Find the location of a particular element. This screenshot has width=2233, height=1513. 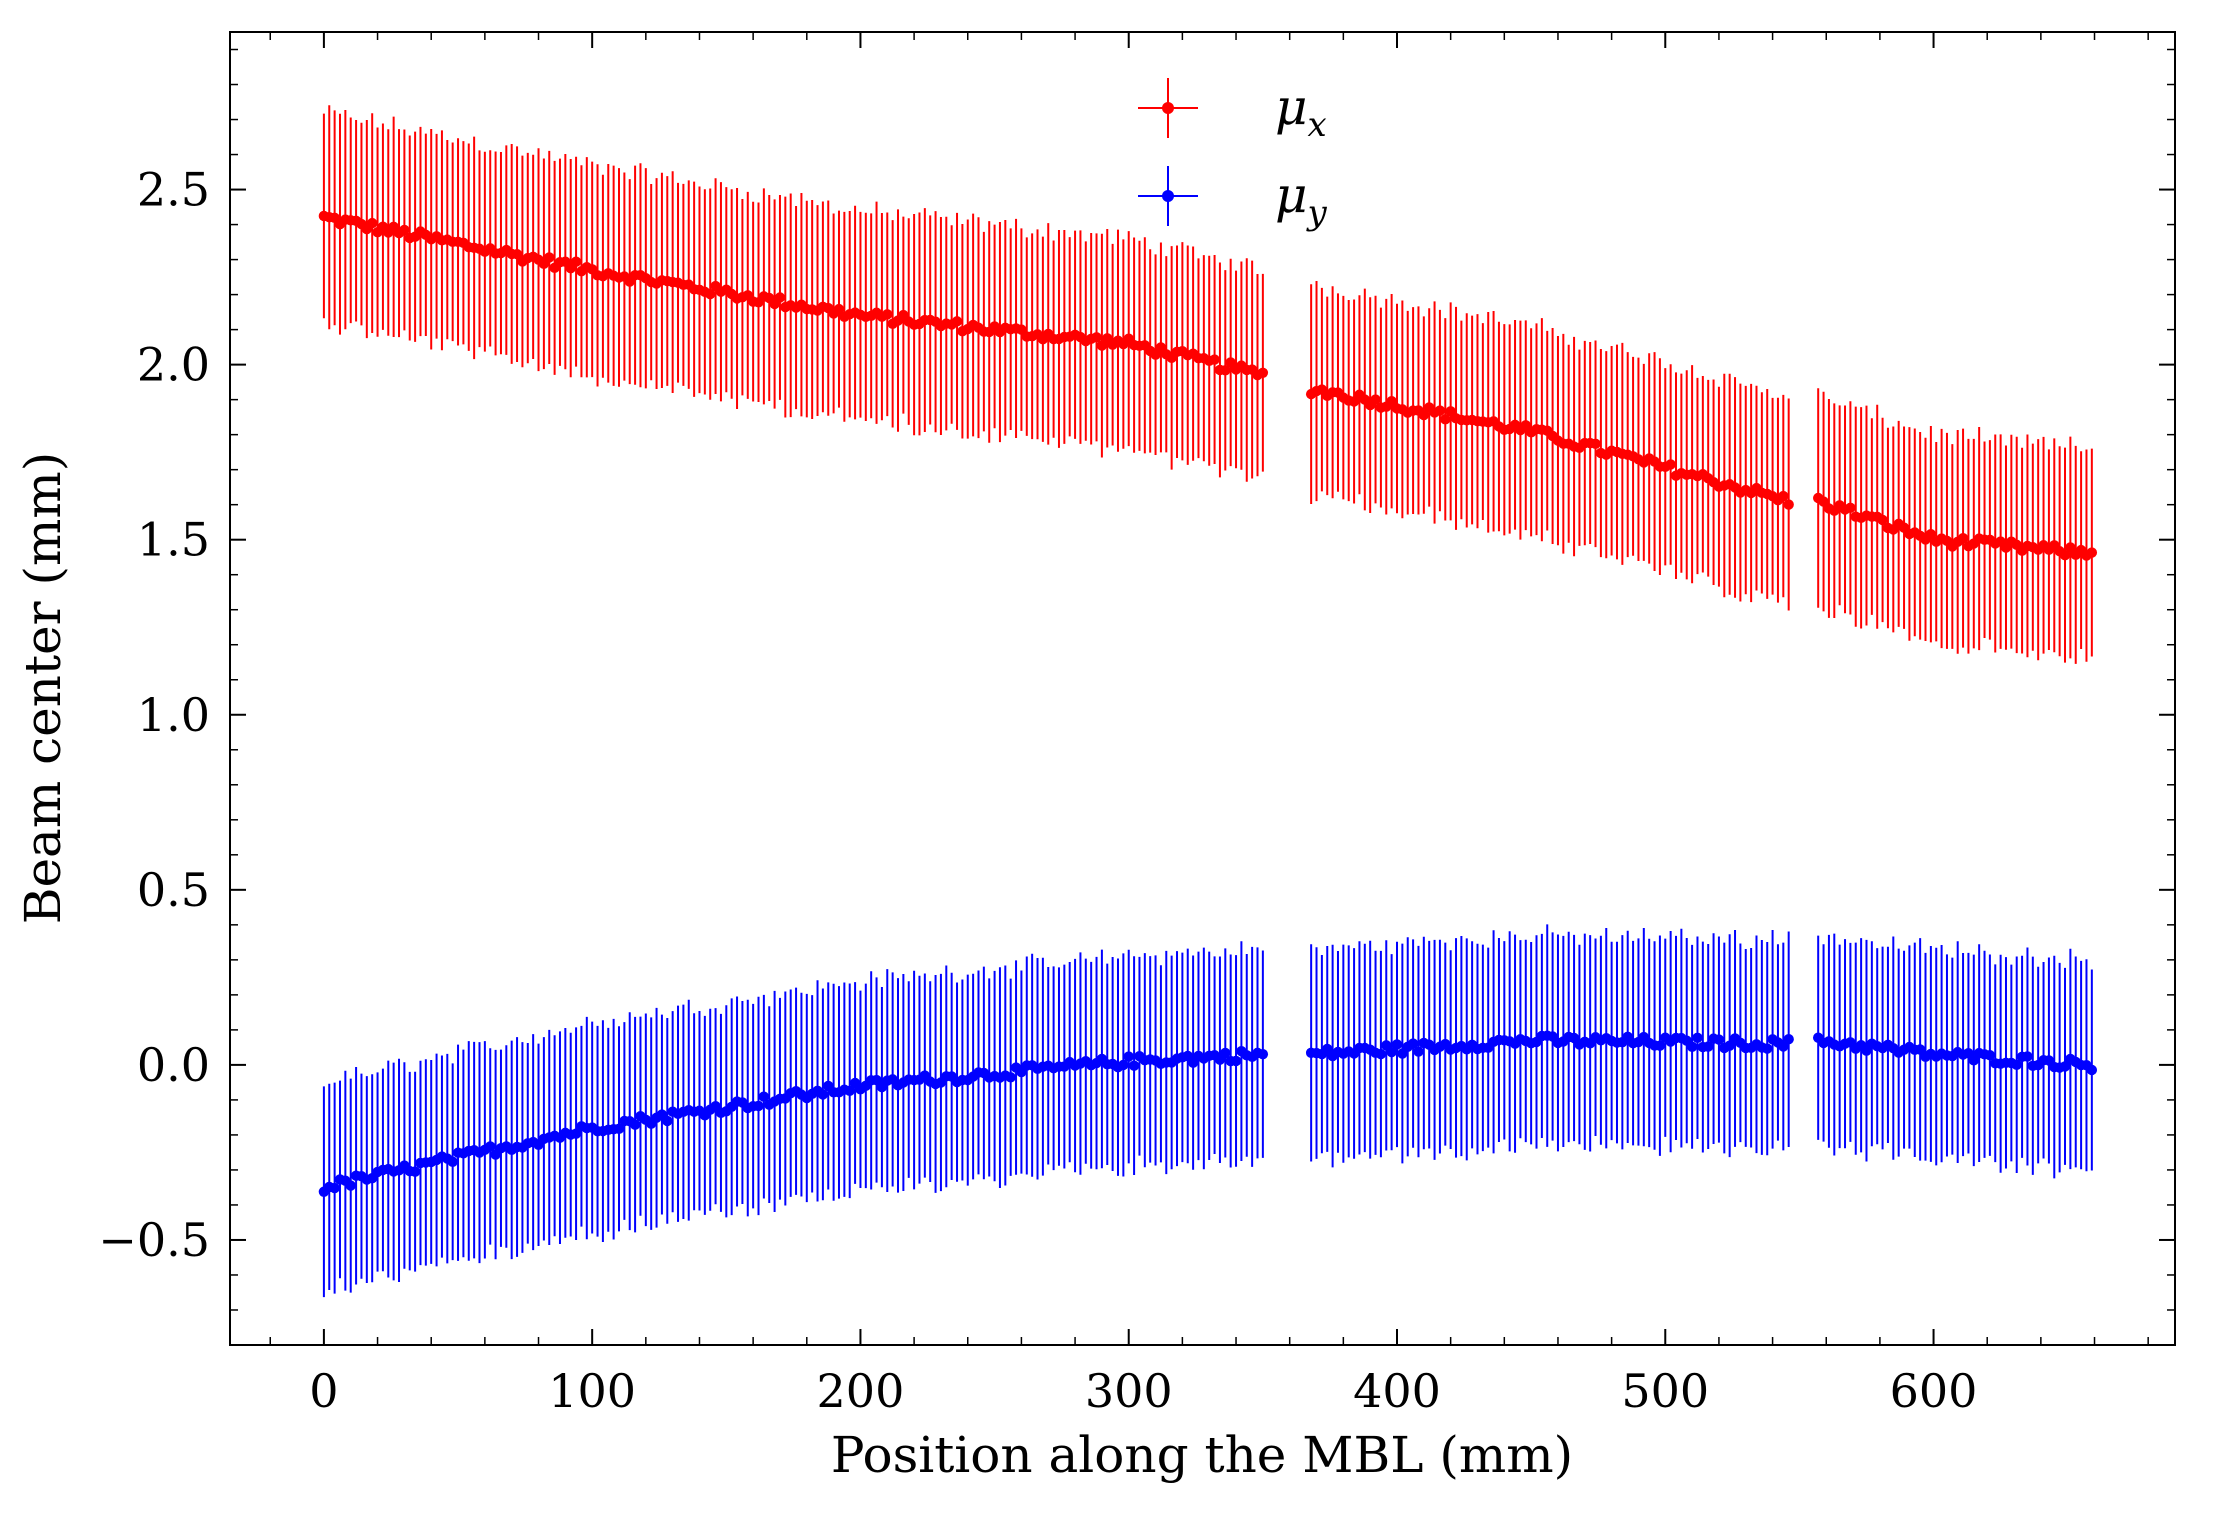

y-tick-label: 2.0 is located at coordinates (173, 365).